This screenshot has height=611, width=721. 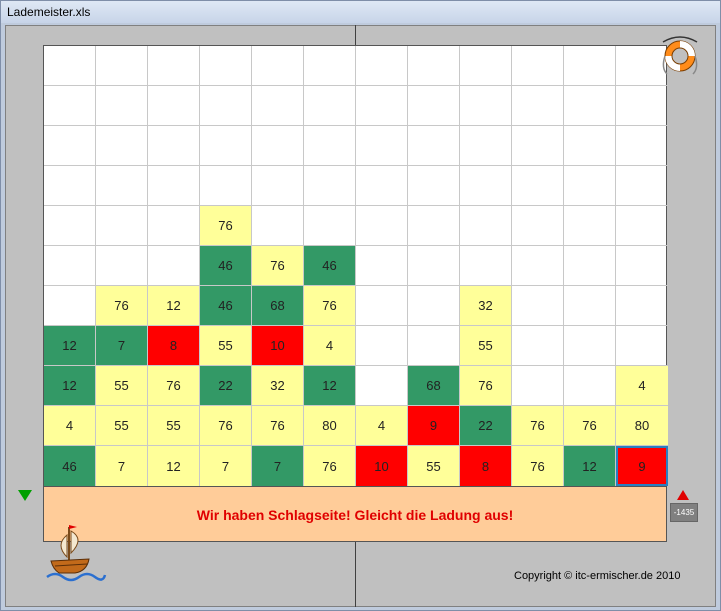 I want to click on cargo-cell: 22, so click(x=486, y=426).